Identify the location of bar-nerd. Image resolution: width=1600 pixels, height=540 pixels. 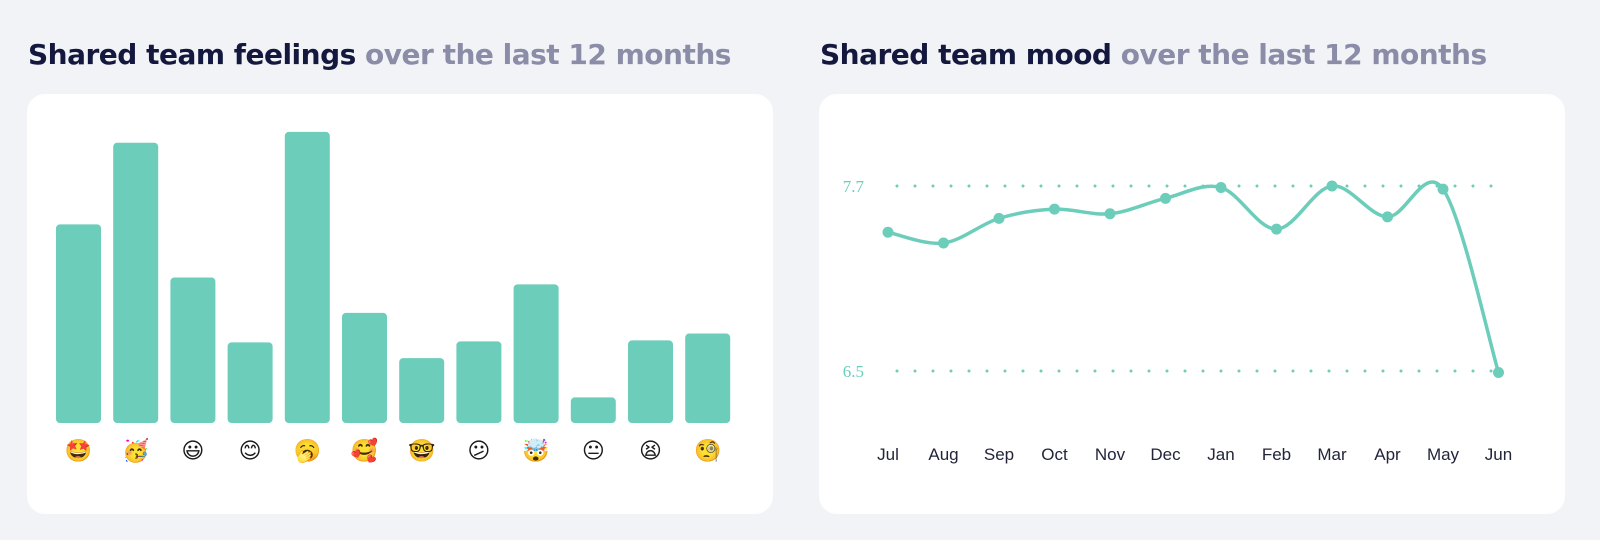
(422, 390).